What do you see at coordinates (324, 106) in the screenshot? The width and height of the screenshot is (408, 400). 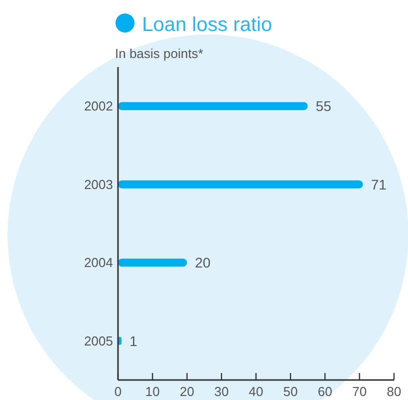 I see `data-label: 55` at bounding box center [324, 106].